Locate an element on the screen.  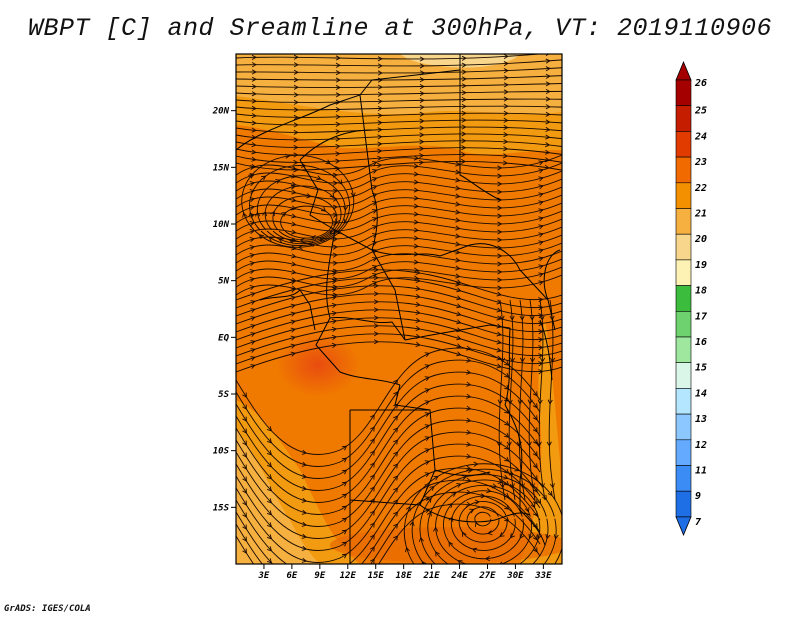
lon-label: 3E is located at coordinates (264, 576).